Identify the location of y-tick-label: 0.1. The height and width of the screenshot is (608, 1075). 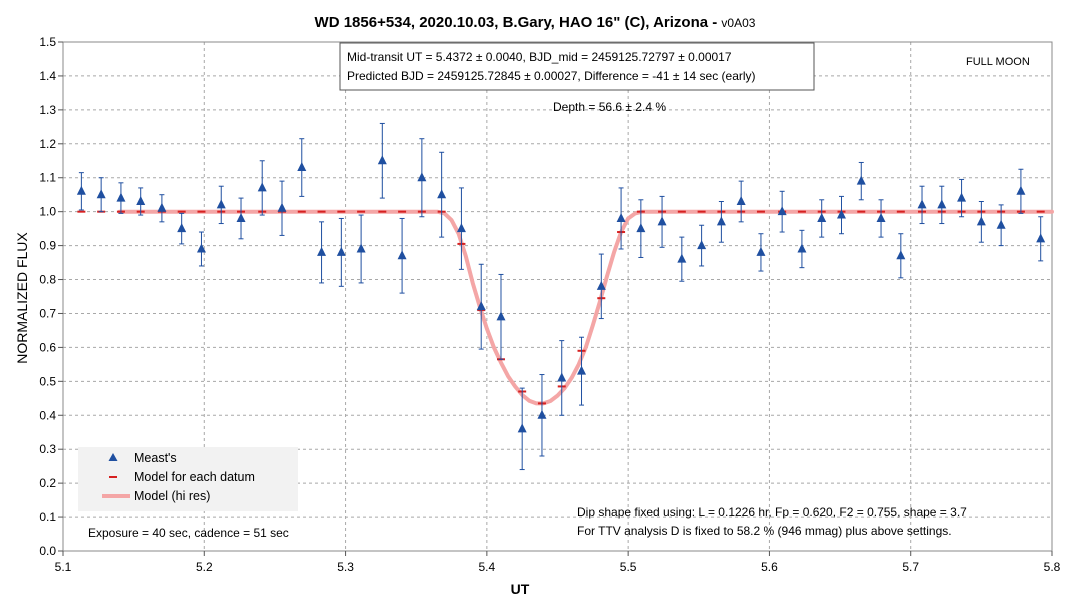
(47, 517).